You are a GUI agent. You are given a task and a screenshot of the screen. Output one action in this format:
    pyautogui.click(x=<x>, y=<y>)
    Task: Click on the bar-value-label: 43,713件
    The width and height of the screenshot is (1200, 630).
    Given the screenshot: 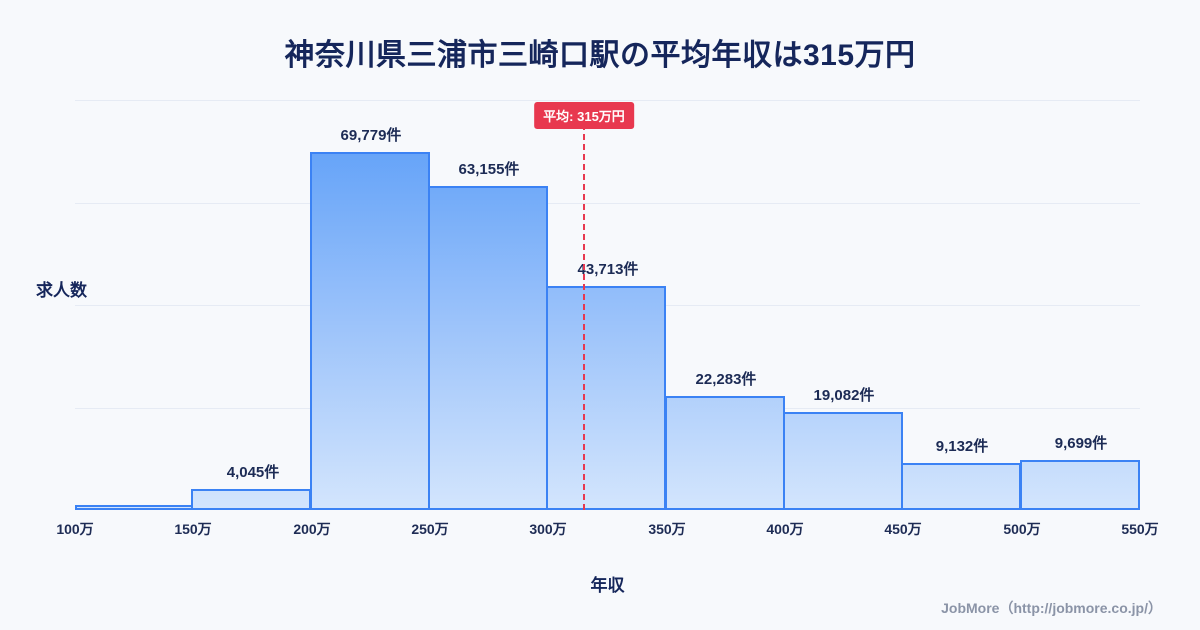 What is the action you would take?
    pyautogui.click(x=608, y=269)
    